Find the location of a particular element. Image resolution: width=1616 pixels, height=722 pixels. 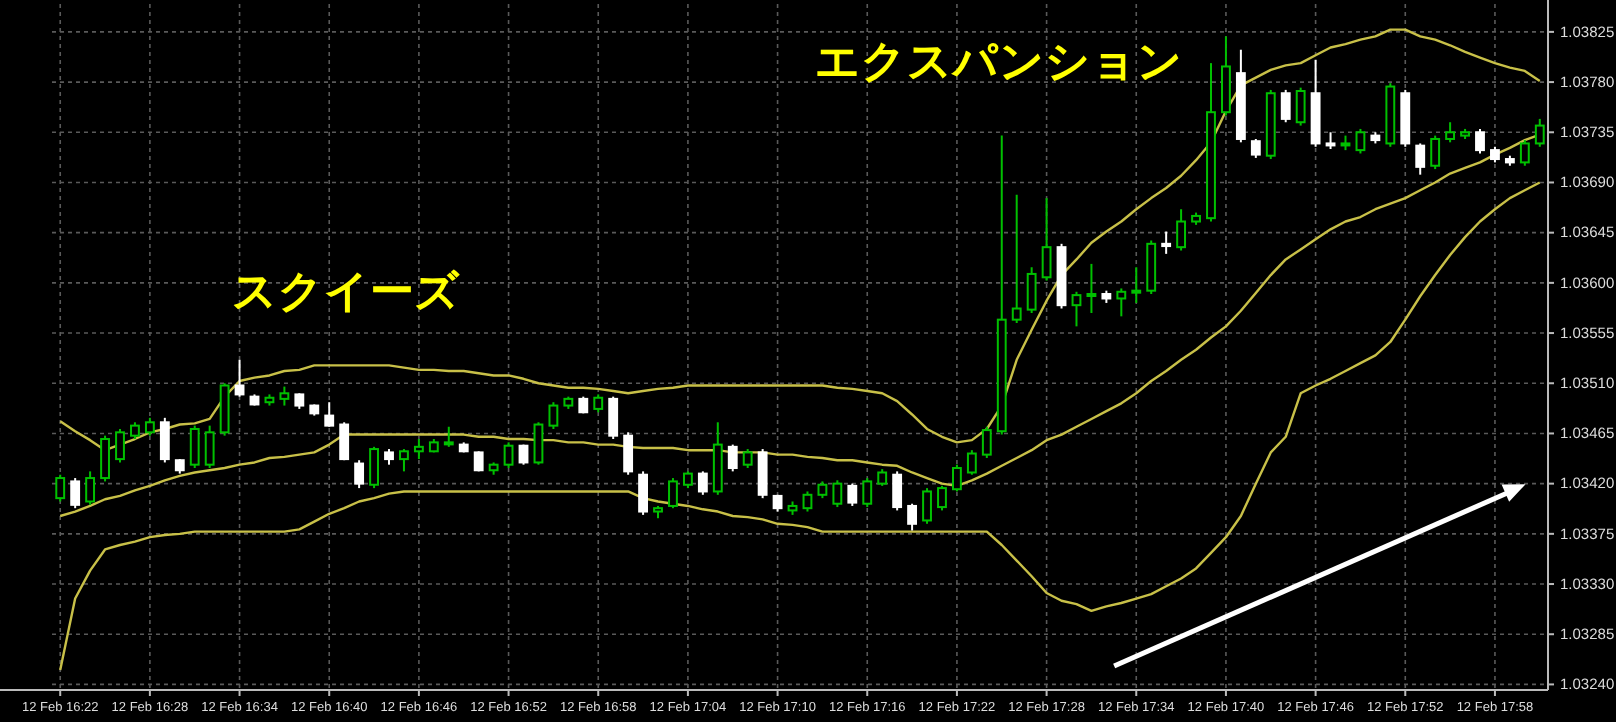

annotation: エクスパンション is located at coordinates (998, 63).